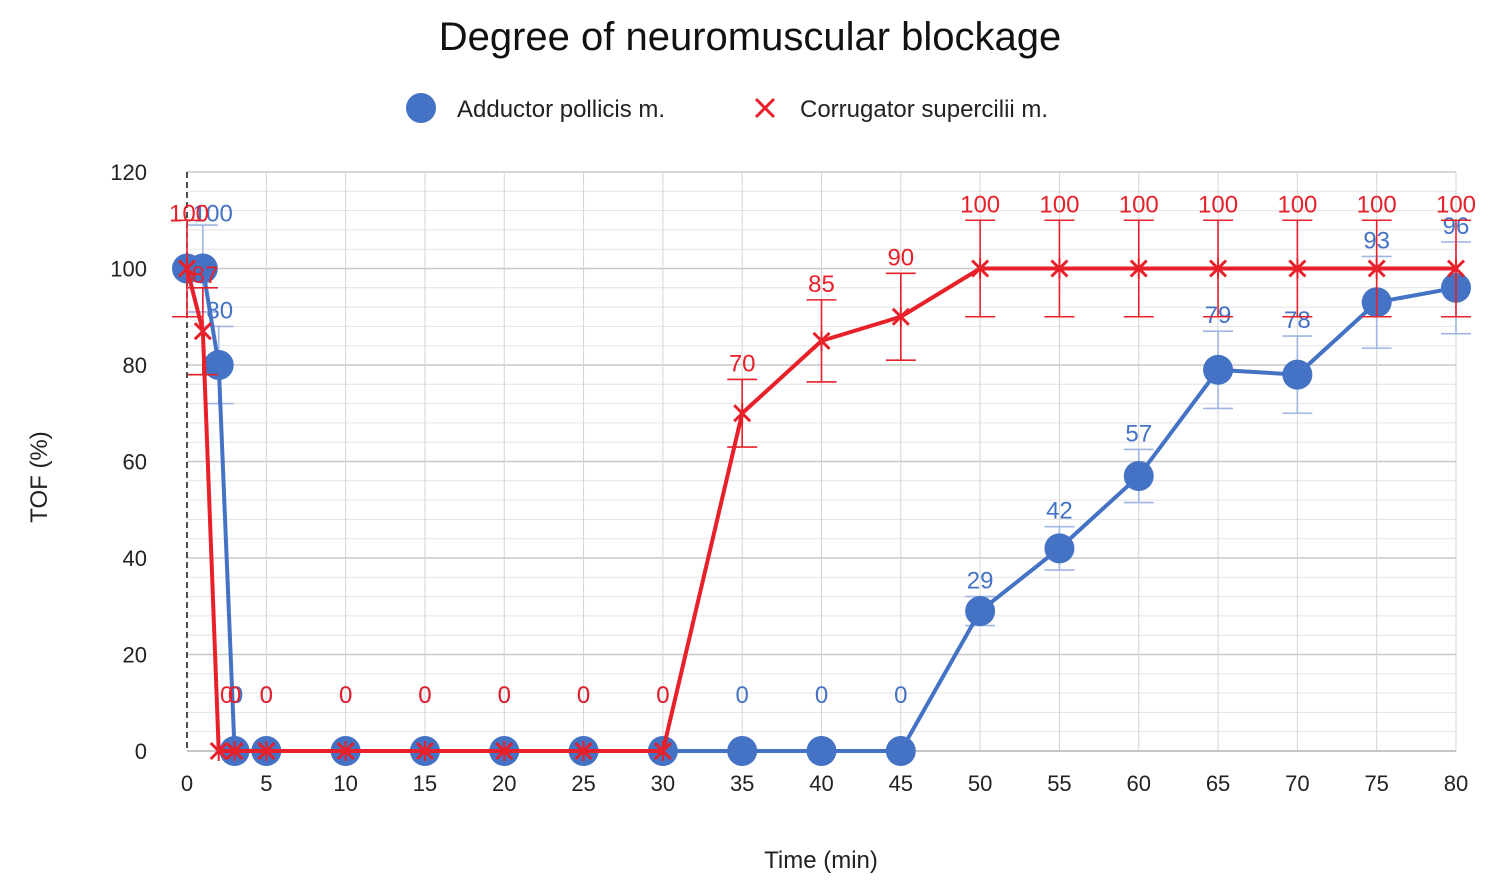 This screenshot has height=890, width=1500. What do you see at coordinates (924, 109) in the screenshot?
I see `legend-label-corrugator: Corrugator supercilii m.` at bounding box center [924, 109].